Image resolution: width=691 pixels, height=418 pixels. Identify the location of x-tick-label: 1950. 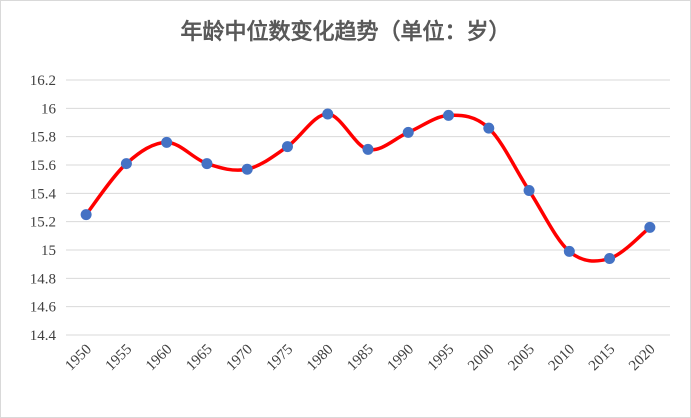
(78, 358).